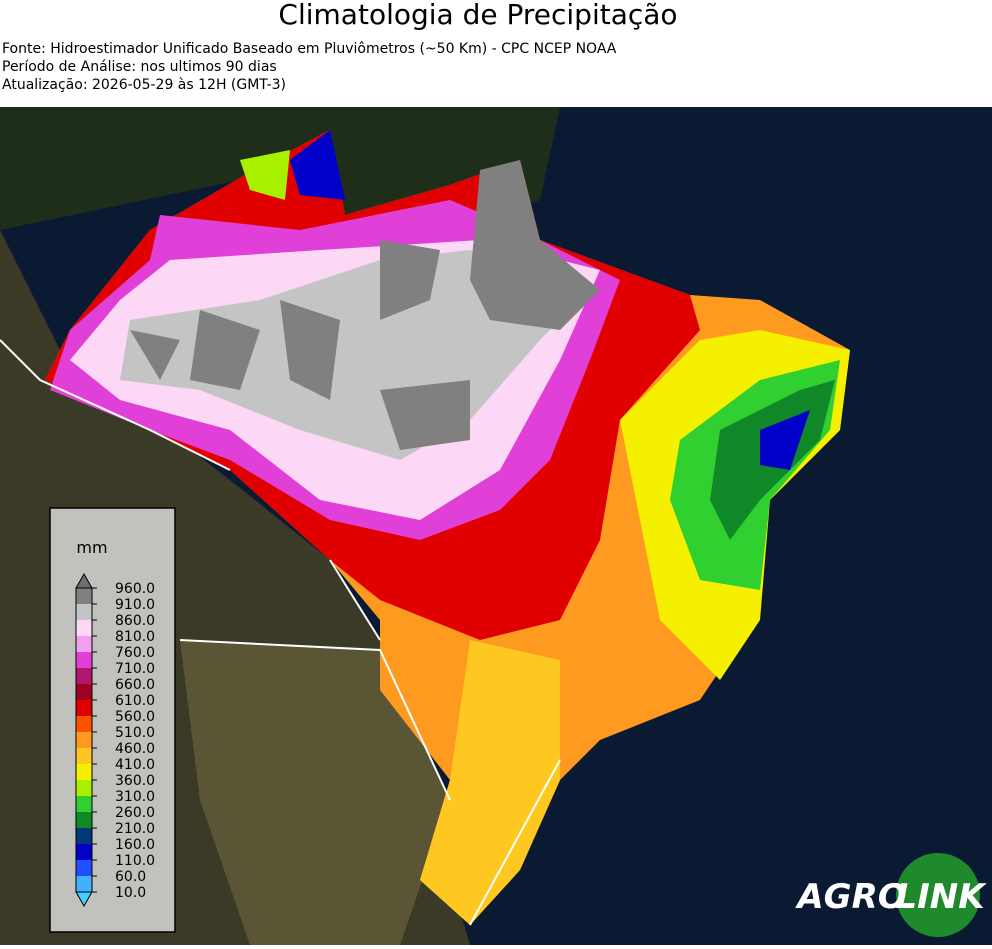 The height and width of the screenshot is (949, 992). Describe the element at coordinates (135, 637) in the screenshot. I see `legend-label: 810.0` at that location.